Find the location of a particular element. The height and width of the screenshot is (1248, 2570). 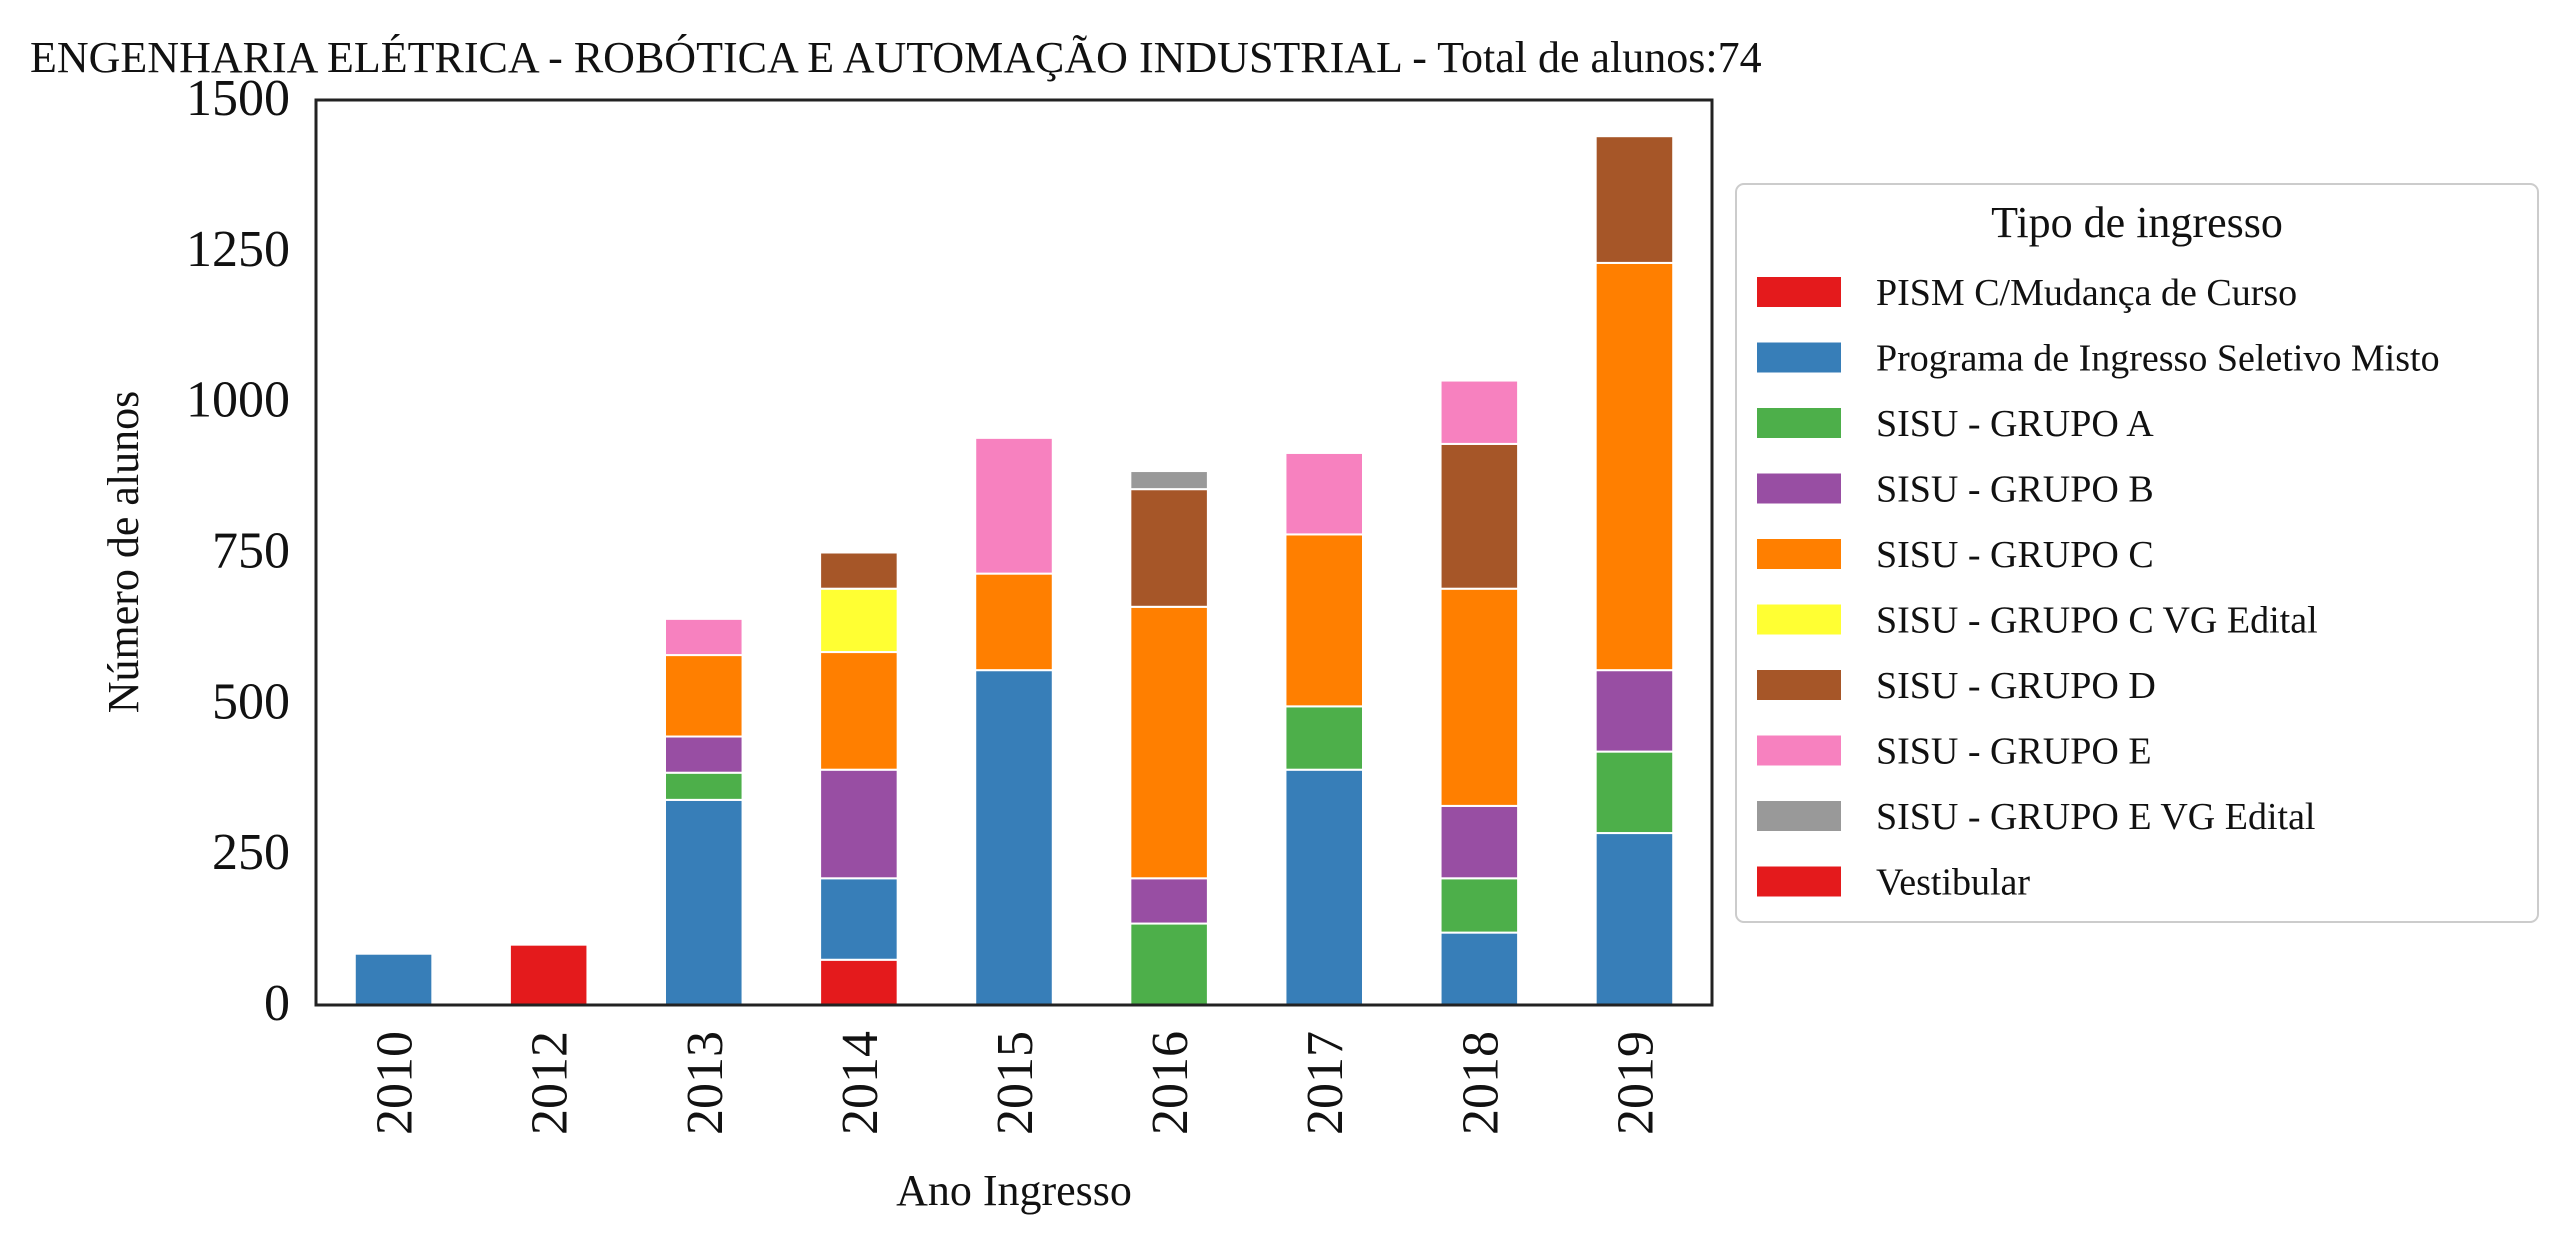

x-tick-label: 2016 is located at coordinates (1170, 1083).